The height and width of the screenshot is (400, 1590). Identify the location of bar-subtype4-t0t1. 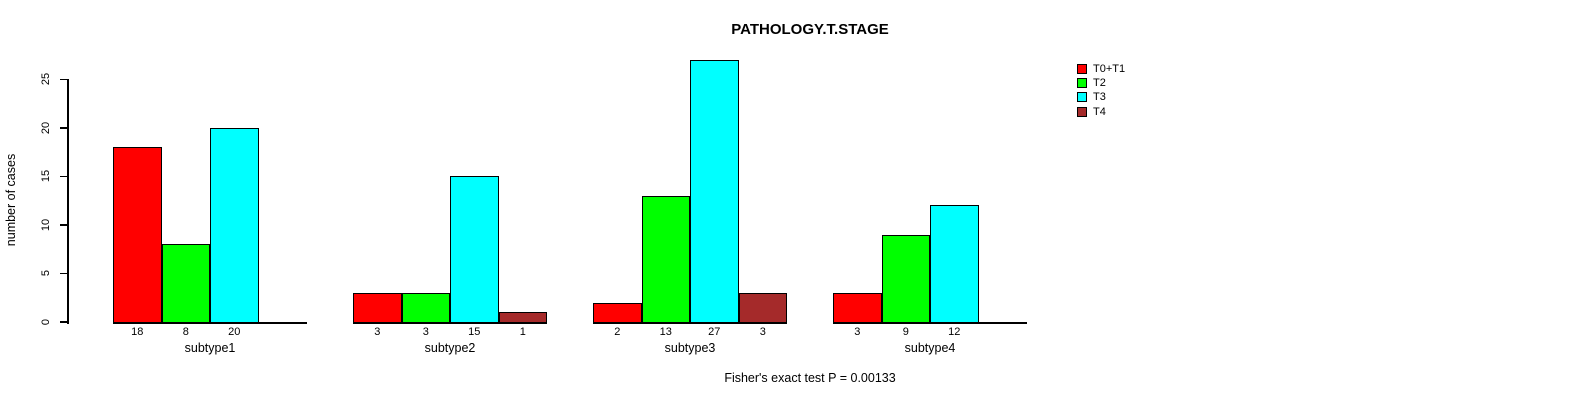
(857, 307).